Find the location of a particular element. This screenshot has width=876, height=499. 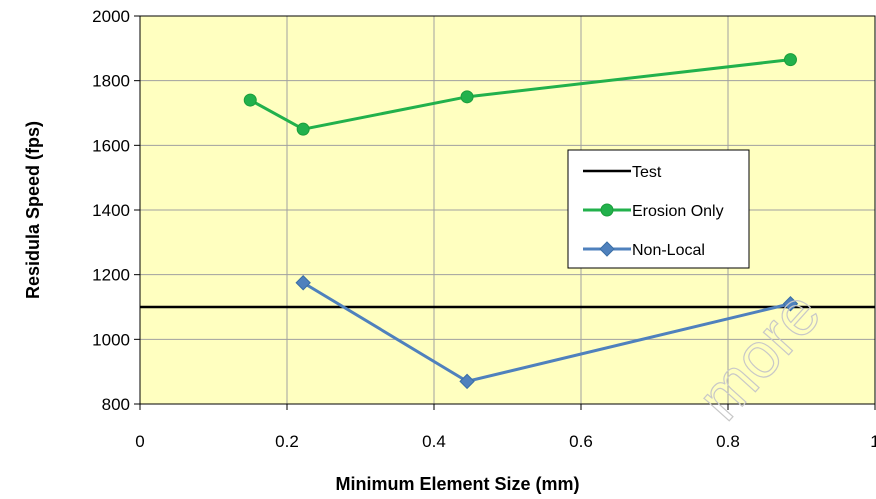

legend-label-test: Test is located at coordinates (647, 172).